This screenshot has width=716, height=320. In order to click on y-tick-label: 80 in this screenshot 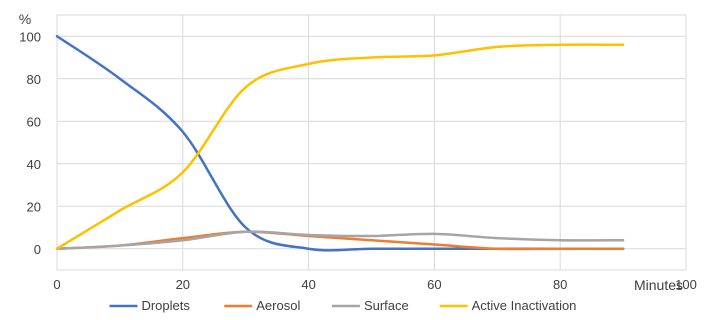, I will do `click(34, 79)`.